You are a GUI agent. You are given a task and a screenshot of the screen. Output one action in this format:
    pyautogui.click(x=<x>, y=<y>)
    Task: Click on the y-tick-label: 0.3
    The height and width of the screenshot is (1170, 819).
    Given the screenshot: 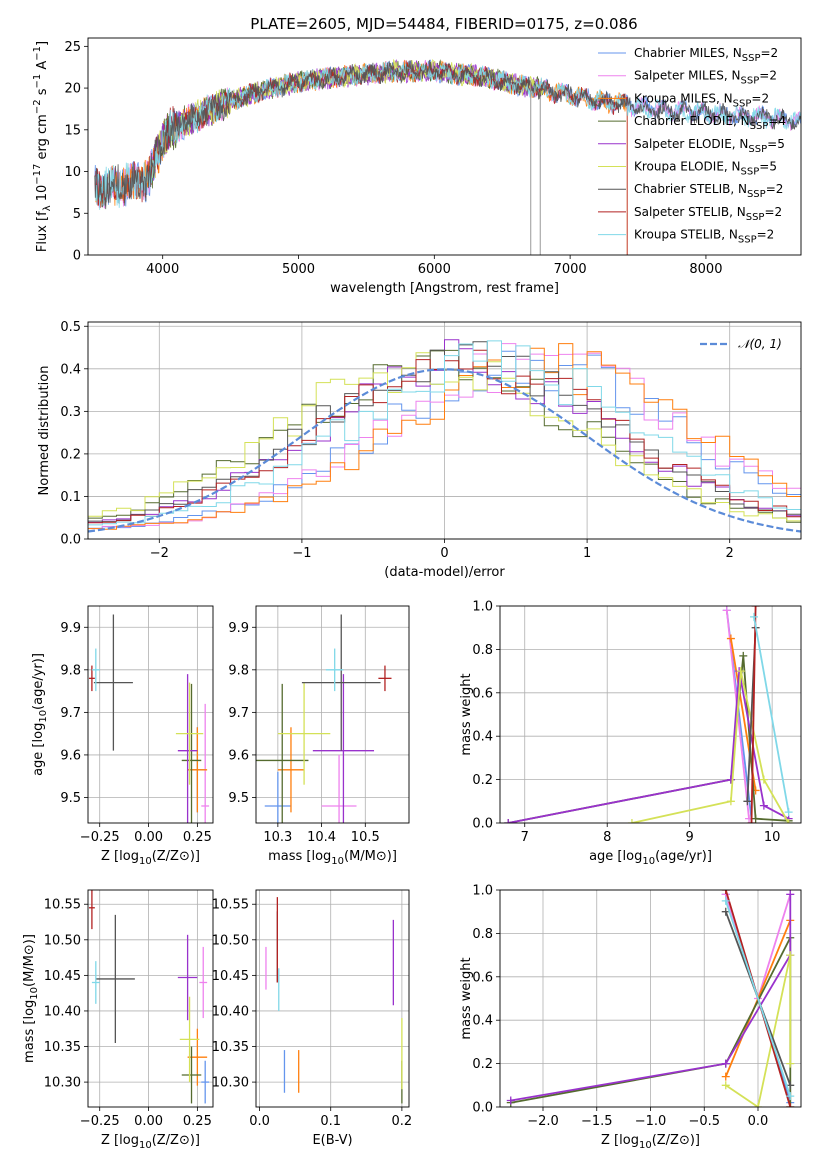 What is the action you would take?
    pyautogui.click(x=70, y=412)
    